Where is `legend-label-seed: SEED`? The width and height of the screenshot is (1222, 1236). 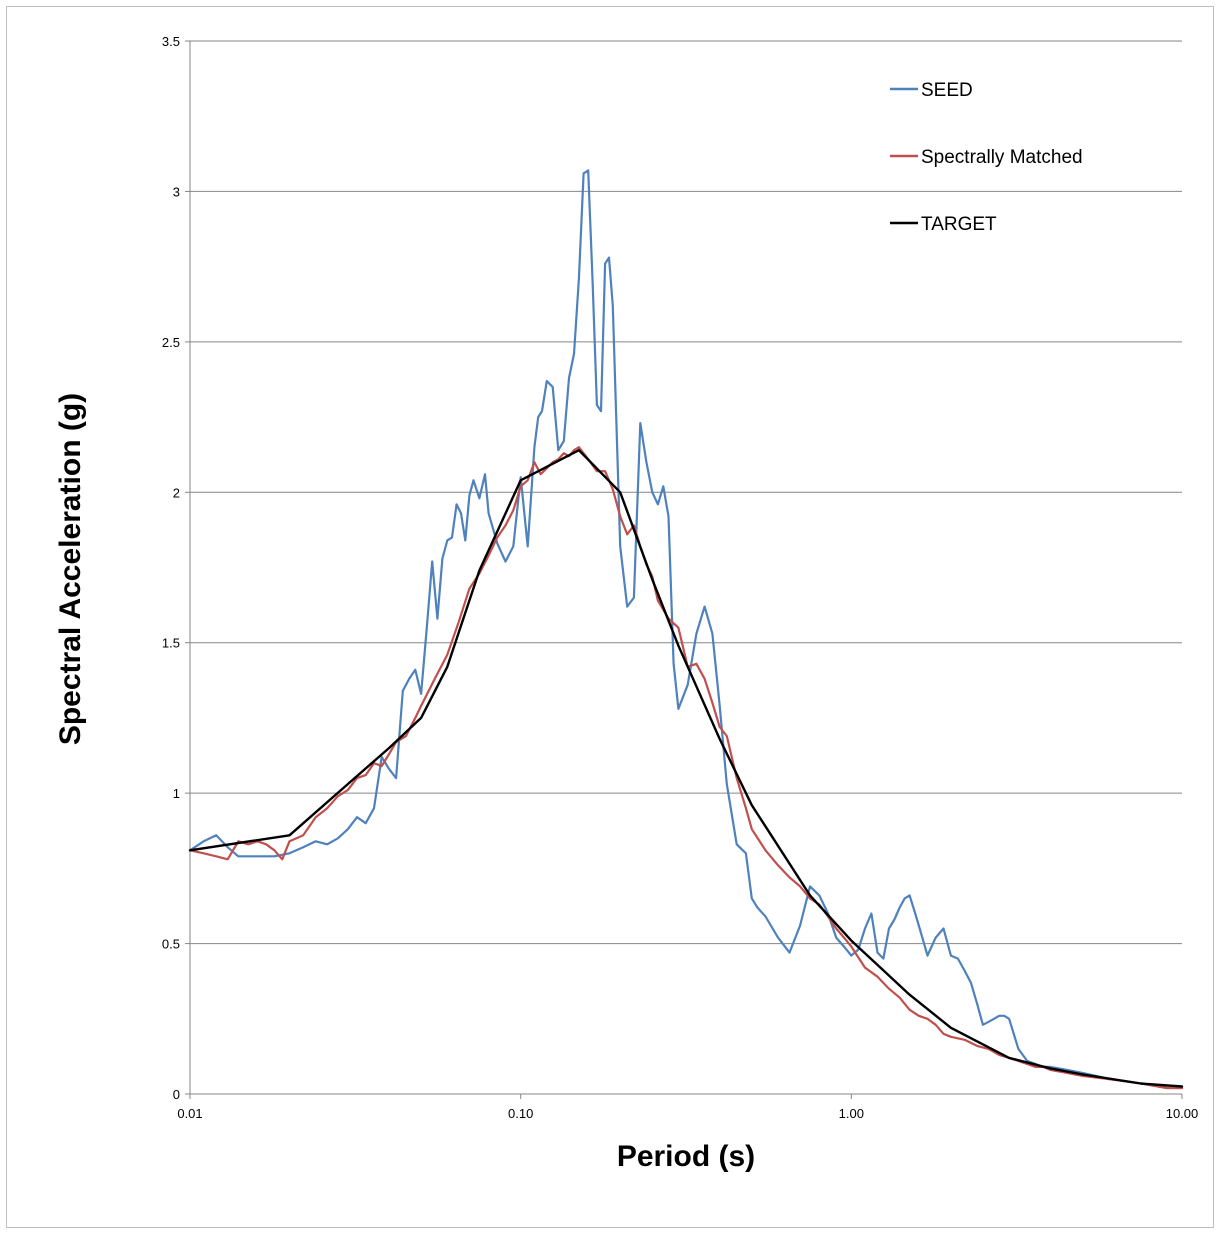 legend-label-seed: SEED is located at coordinates (947, 90).